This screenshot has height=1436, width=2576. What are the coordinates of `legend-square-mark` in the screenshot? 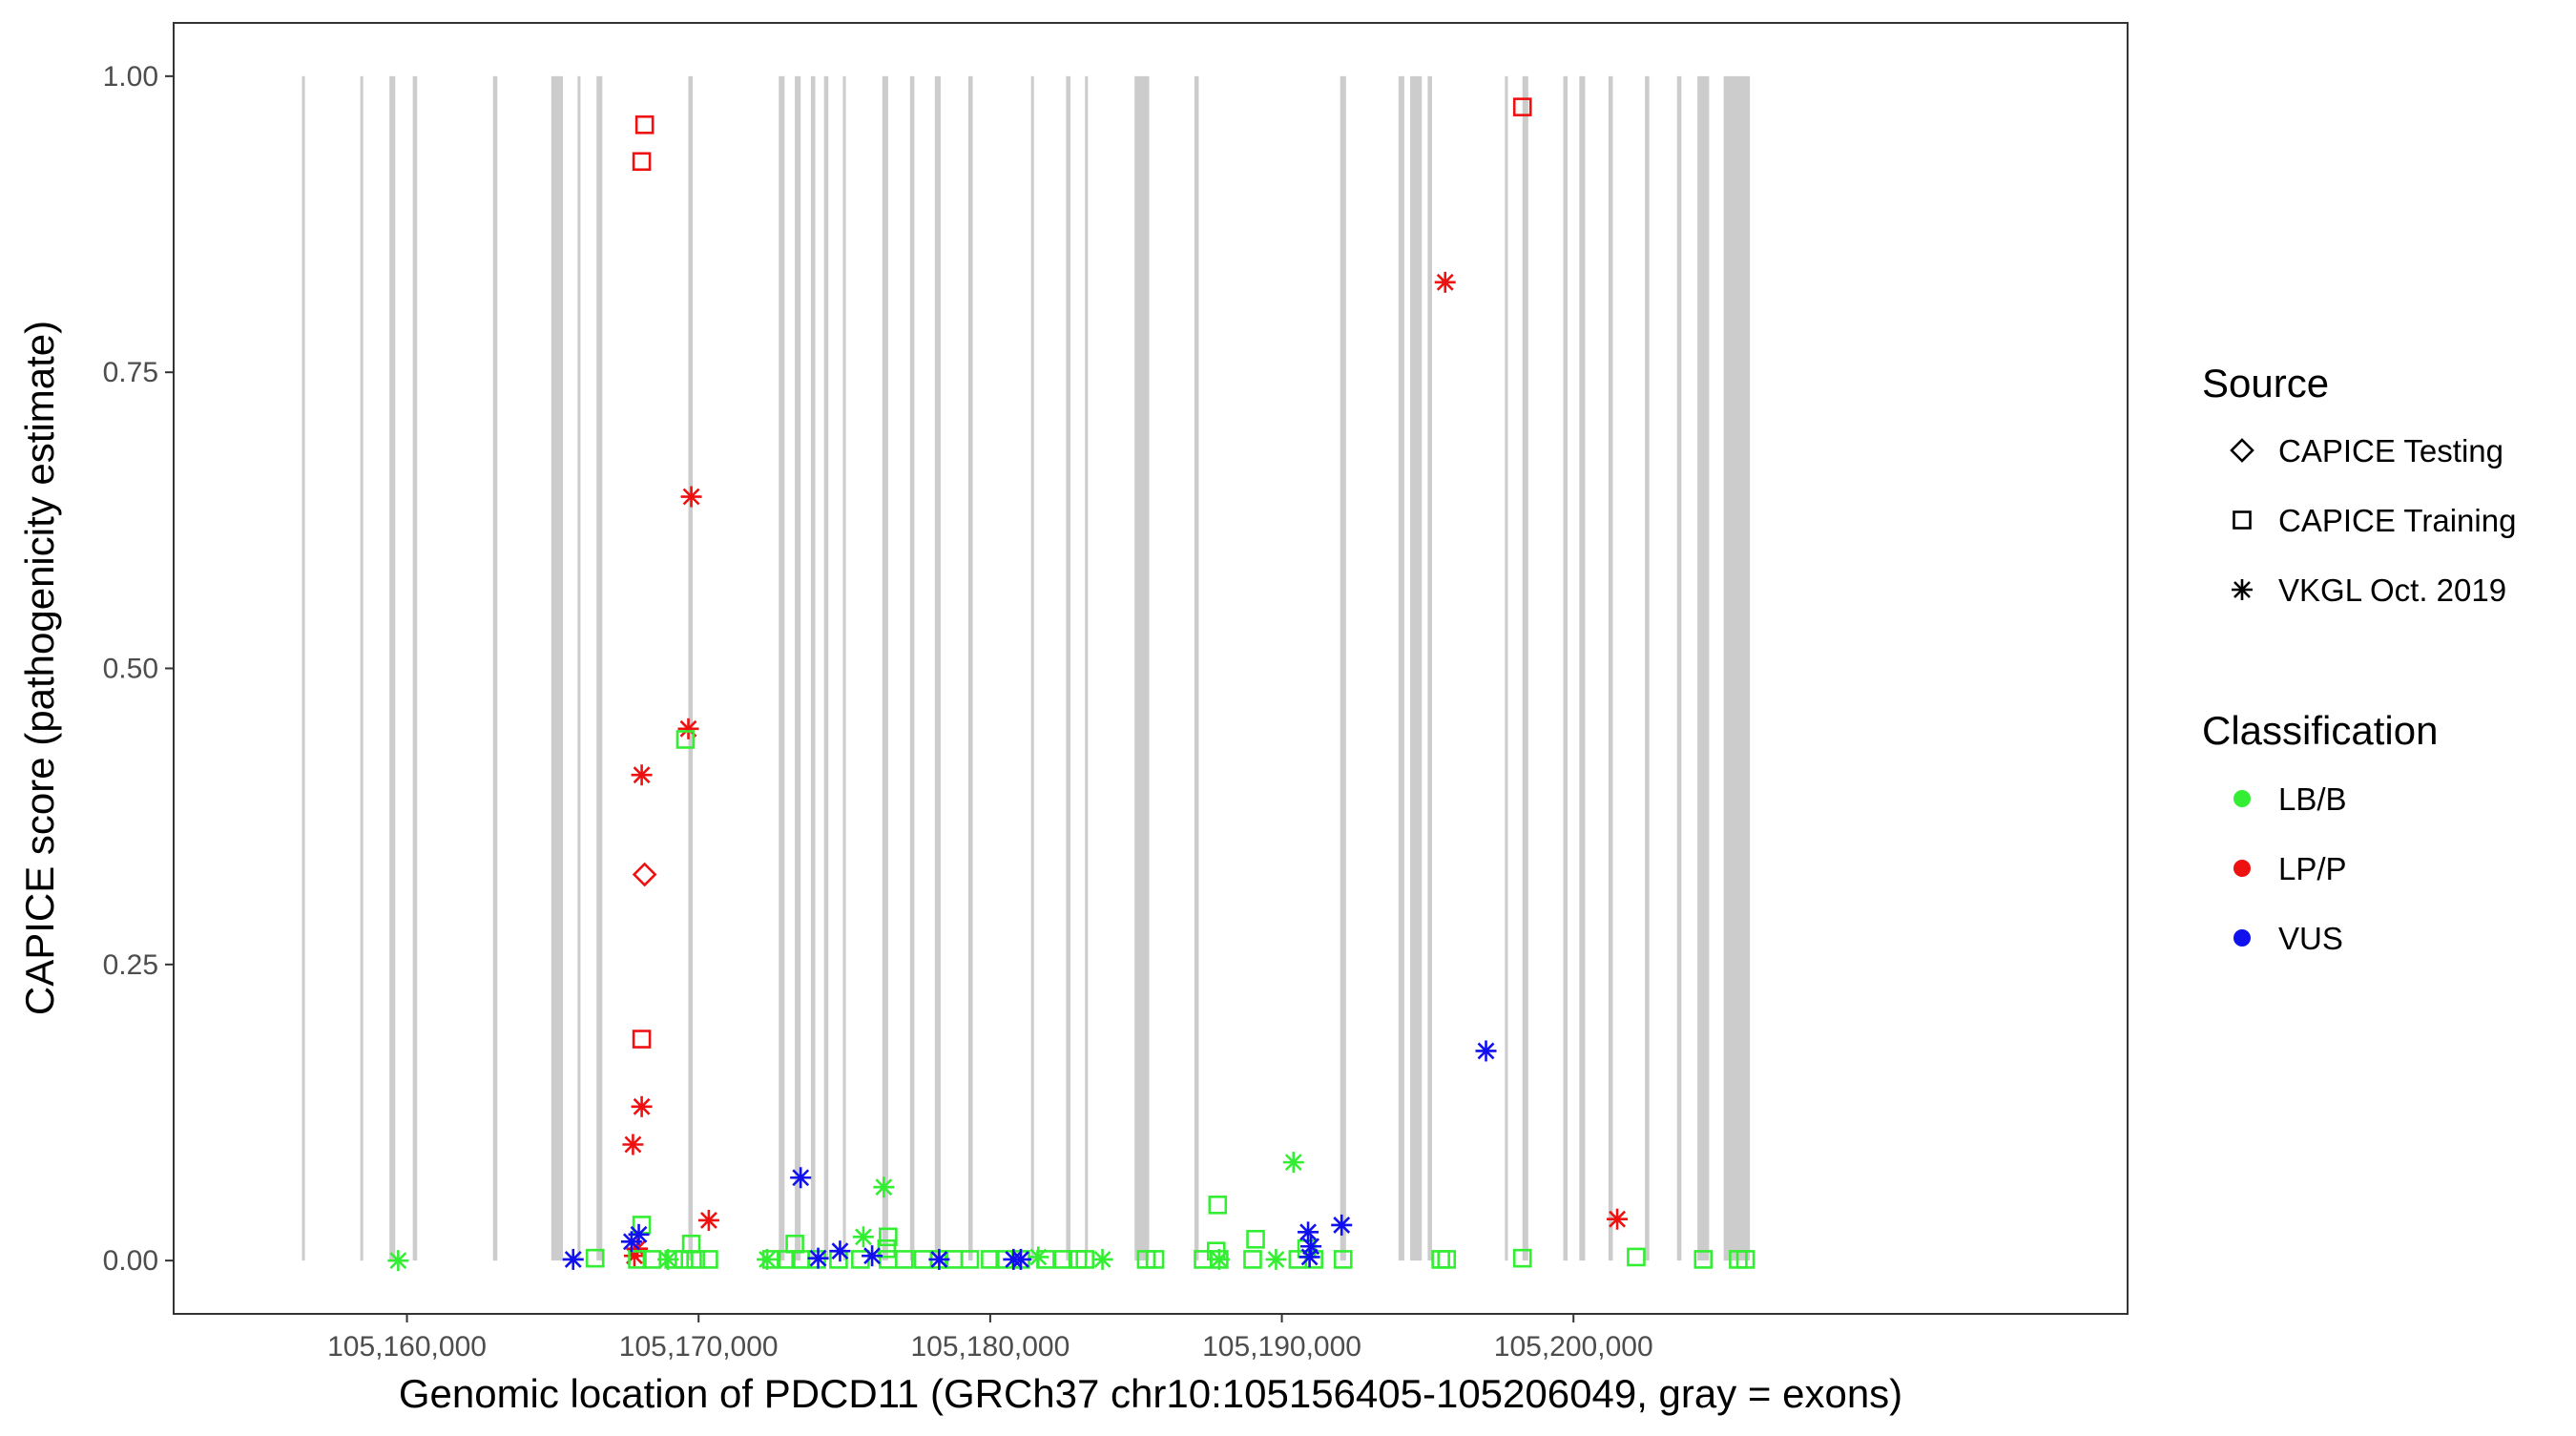 It's located at (2242, 520).